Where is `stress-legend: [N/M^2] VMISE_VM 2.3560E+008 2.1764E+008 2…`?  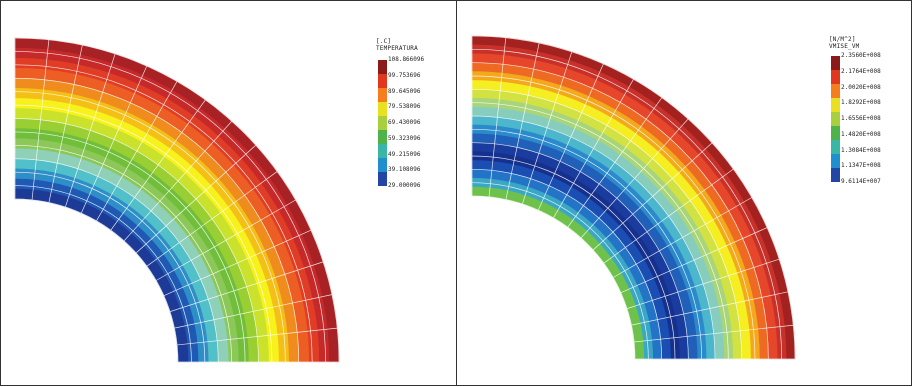
stress-legend: [N/M^2] VMISE_VM 2.3560E+008 2.1764E+008 2… is located at coordinates (855, 110).